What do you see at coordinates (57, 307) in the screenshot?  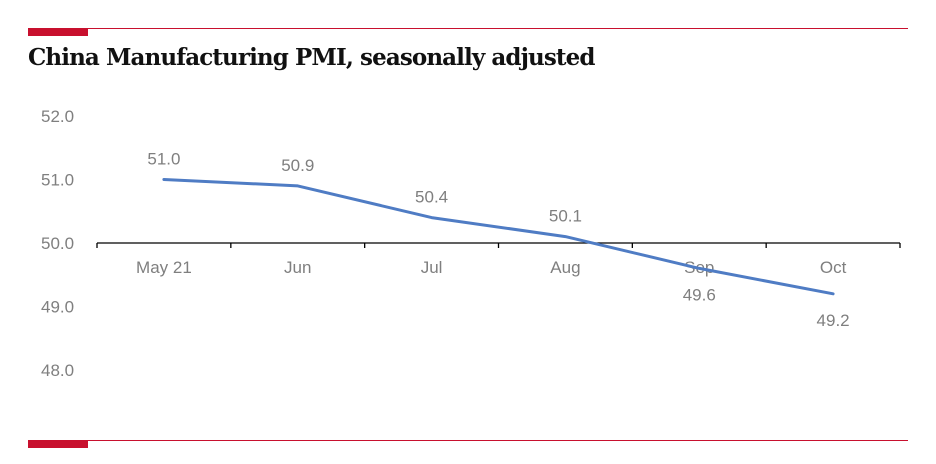 I see `y-tick-label: 49.0` at bounding box center [57, 307].